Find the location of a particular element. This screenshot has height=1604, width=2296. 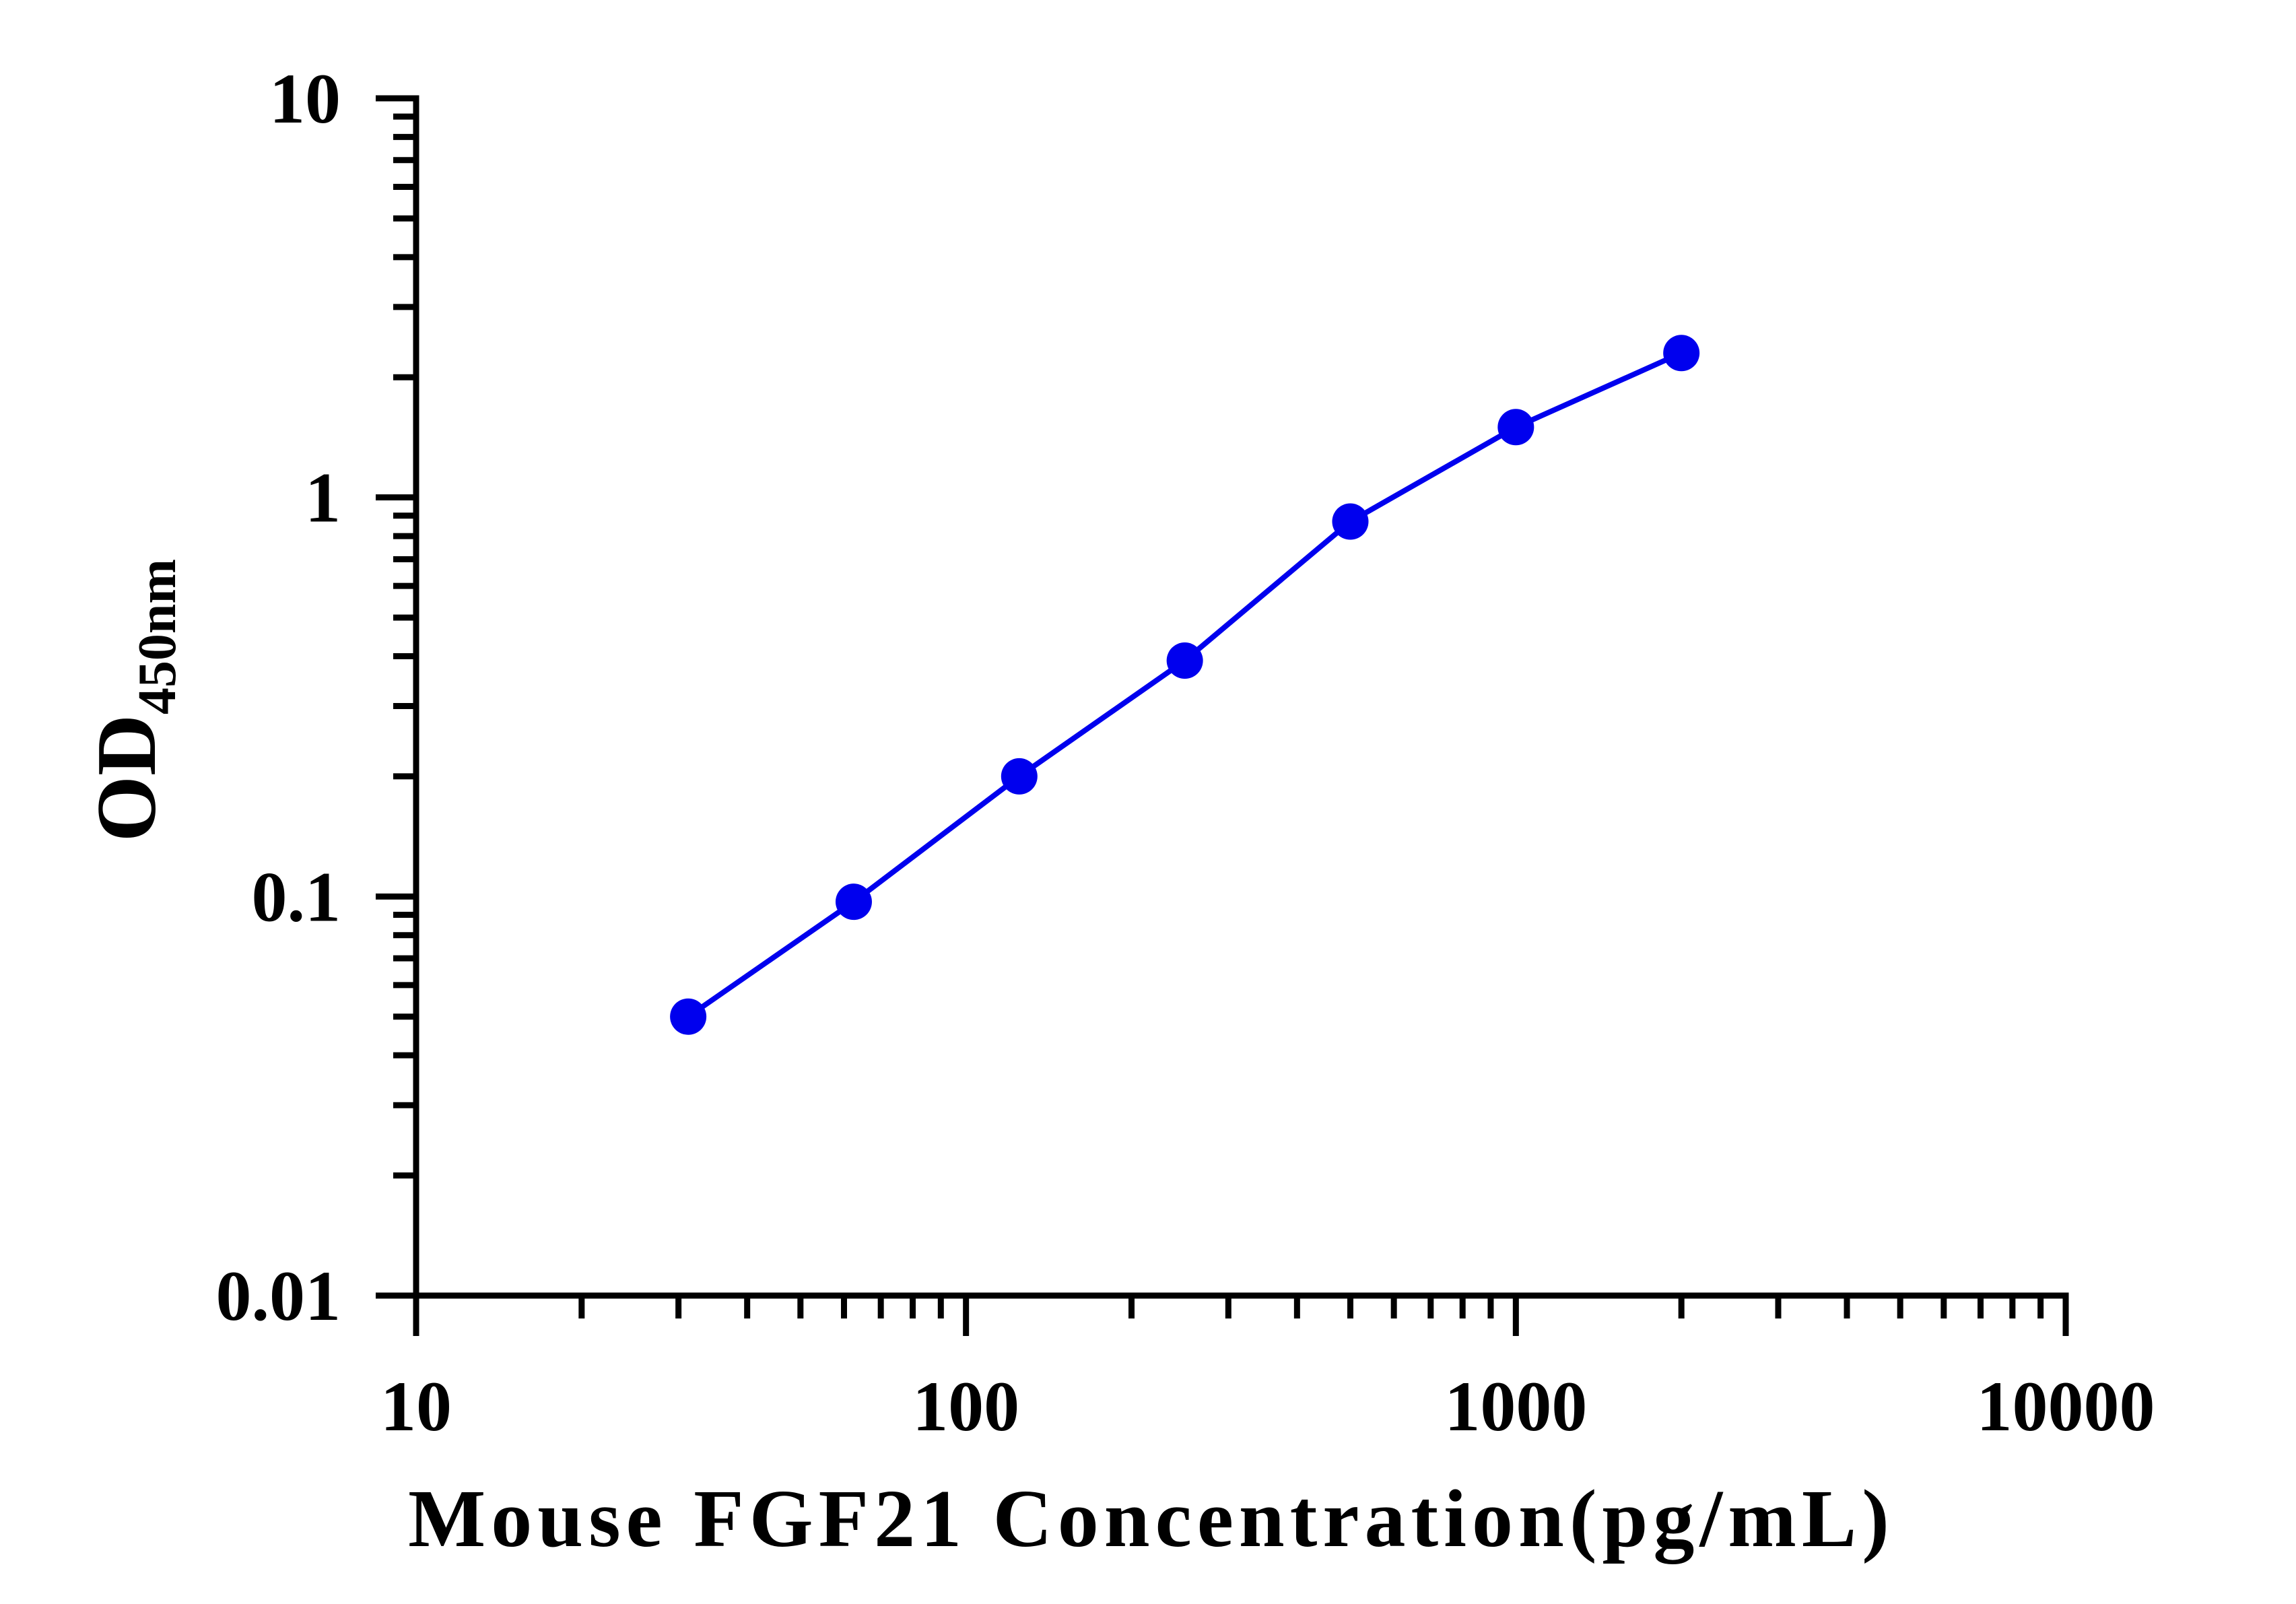

x-major-ticks is located at coordinates (1241, 1316).